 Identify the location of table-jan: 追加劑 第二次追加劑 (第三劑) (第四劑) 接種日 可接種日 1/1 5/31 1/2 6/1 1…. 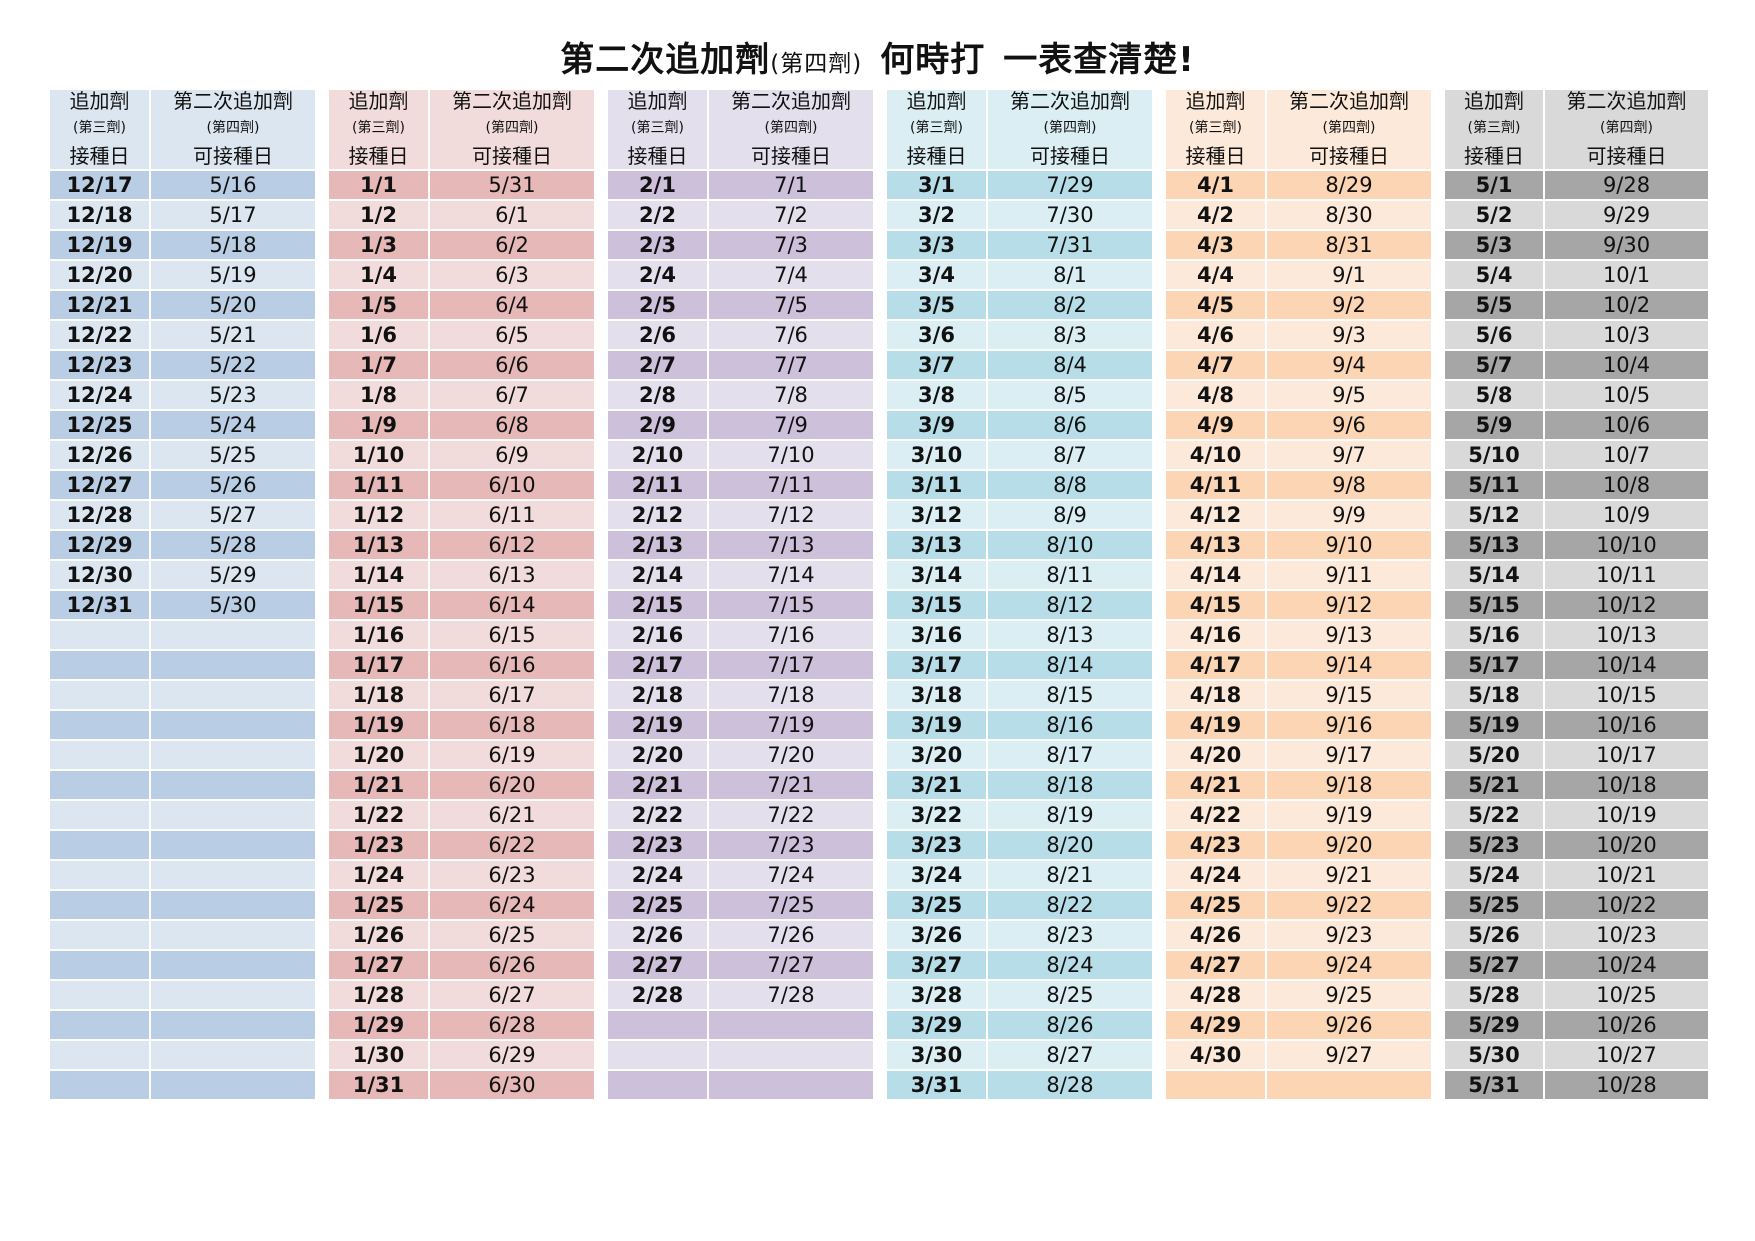
(461, 630).